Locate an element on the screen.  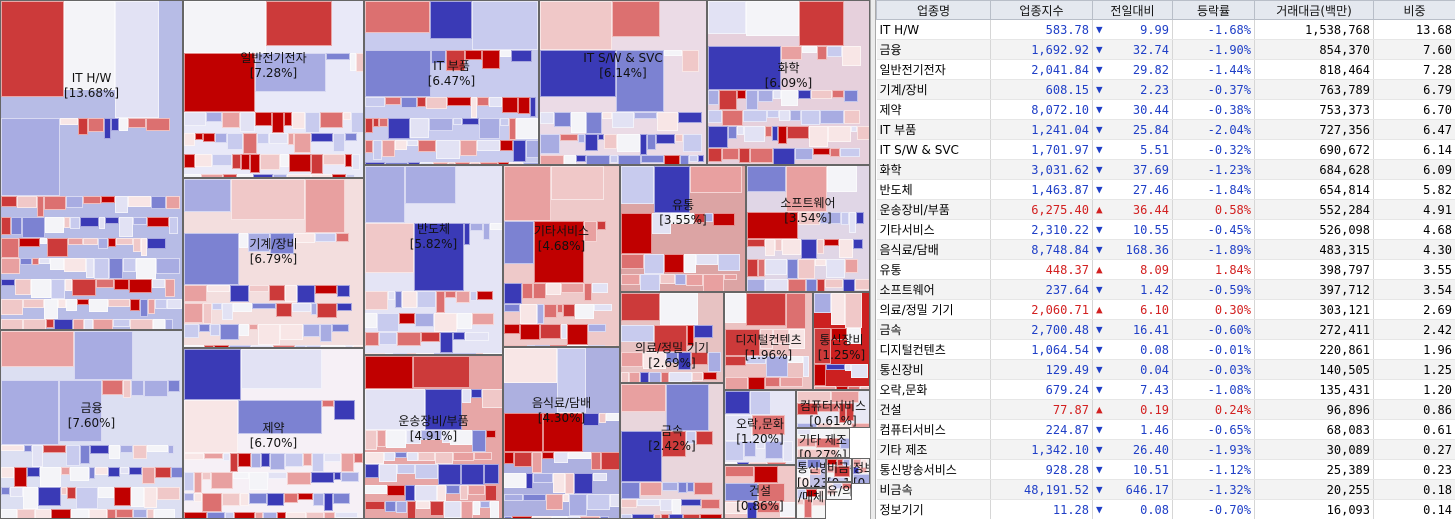
sector-tile-pharma: 제약 [6.70%] is located at coordinates (273, 433).